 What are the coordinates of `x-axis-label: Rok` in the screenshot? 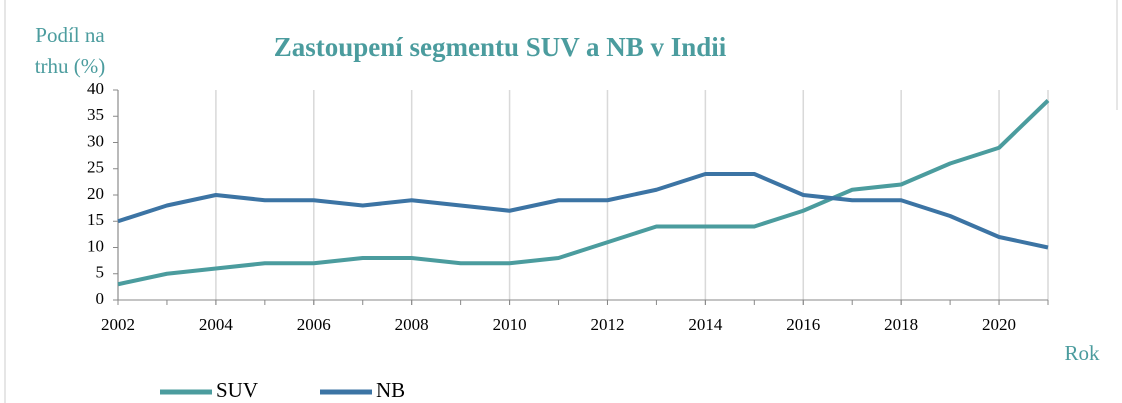 It's located at (1082, 353).